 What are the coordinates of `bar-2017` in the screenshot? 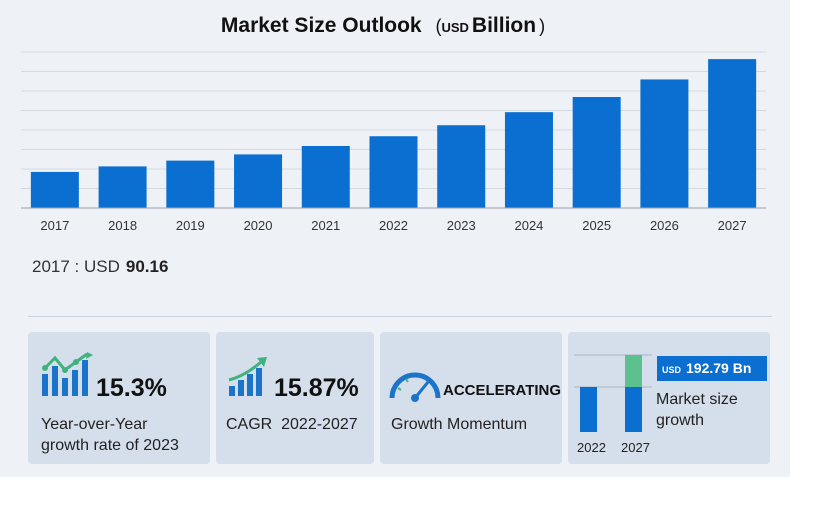 It's located at (54, 189).